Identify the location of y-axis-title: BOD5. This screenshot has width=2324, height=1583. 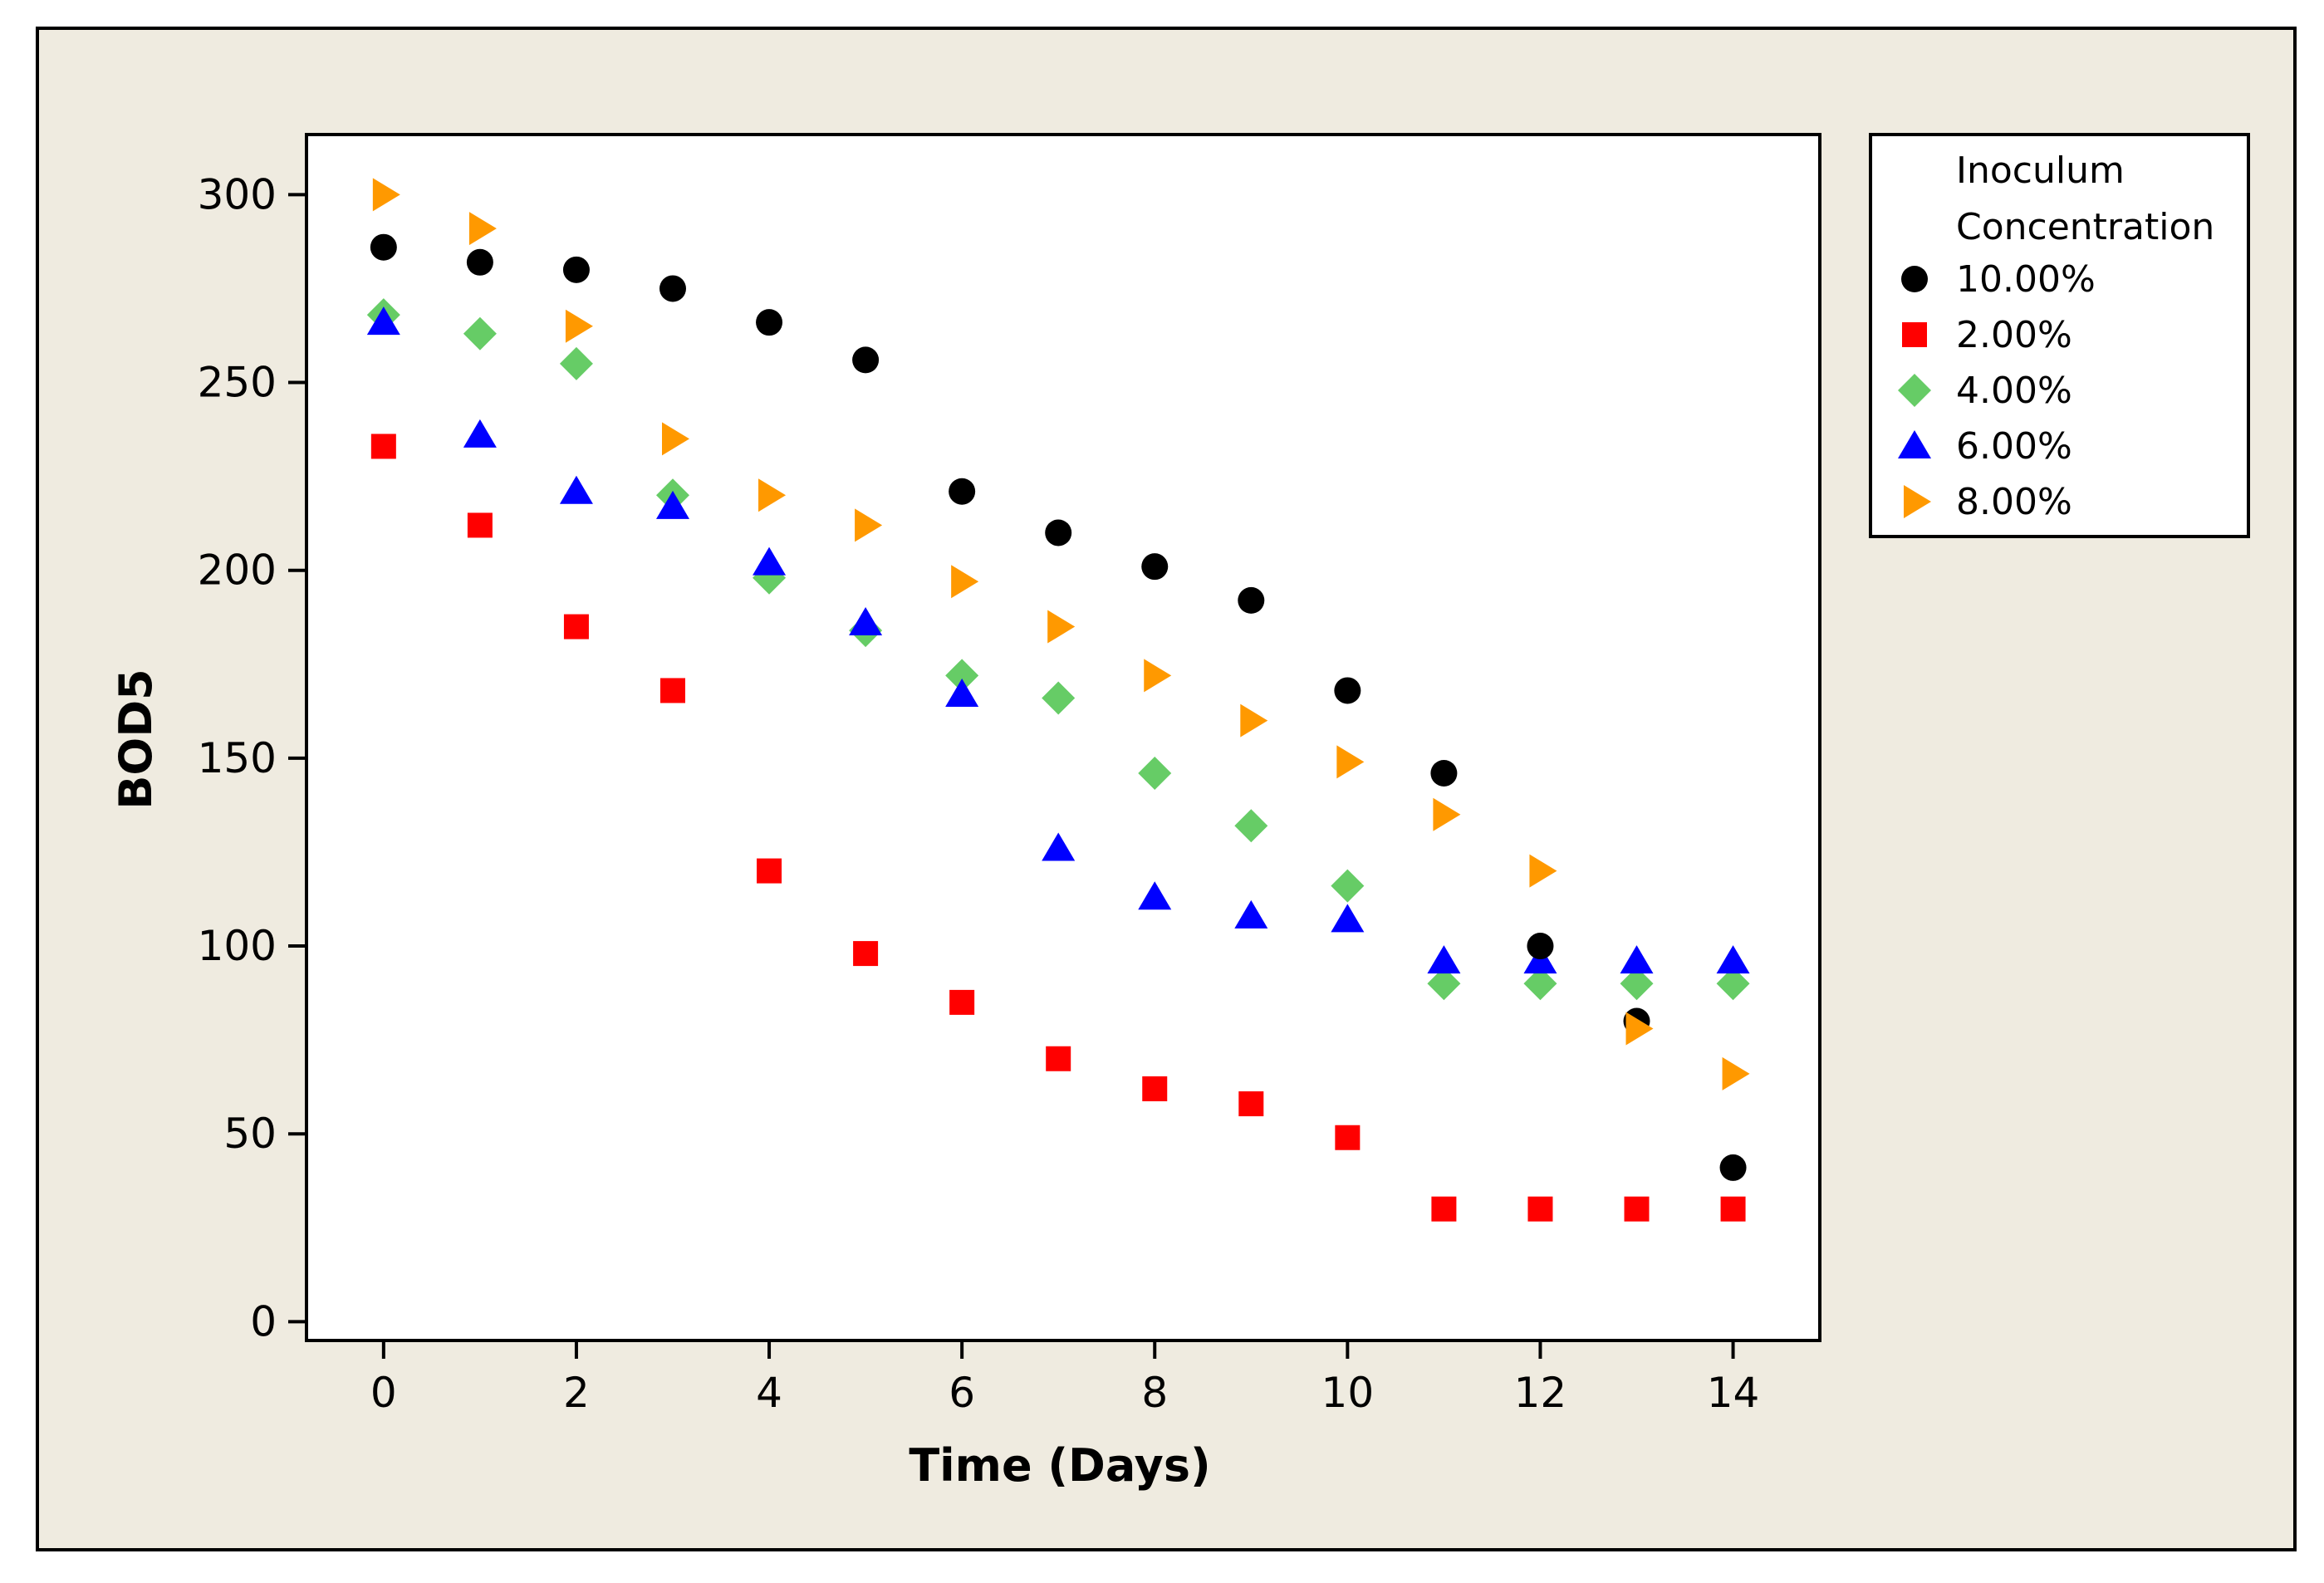
(136, 739).